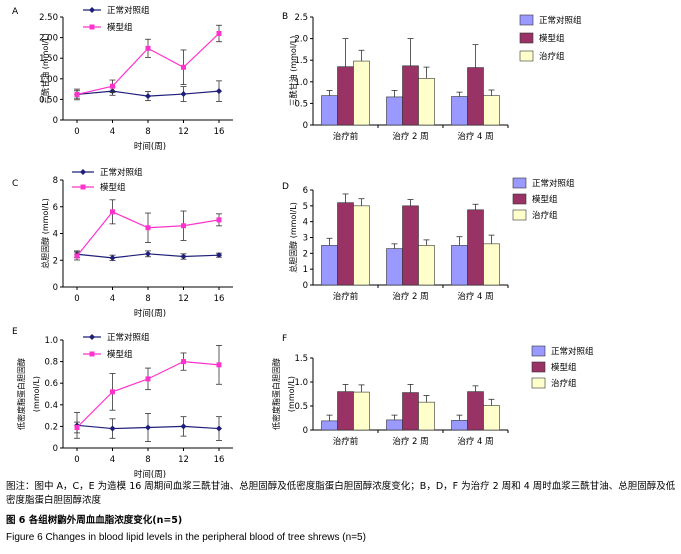 This screenshot has height=554, width=681. Describe the element at coordinates (305, 239) in the screenshot. I see `y-tick-label: 3` at that location.